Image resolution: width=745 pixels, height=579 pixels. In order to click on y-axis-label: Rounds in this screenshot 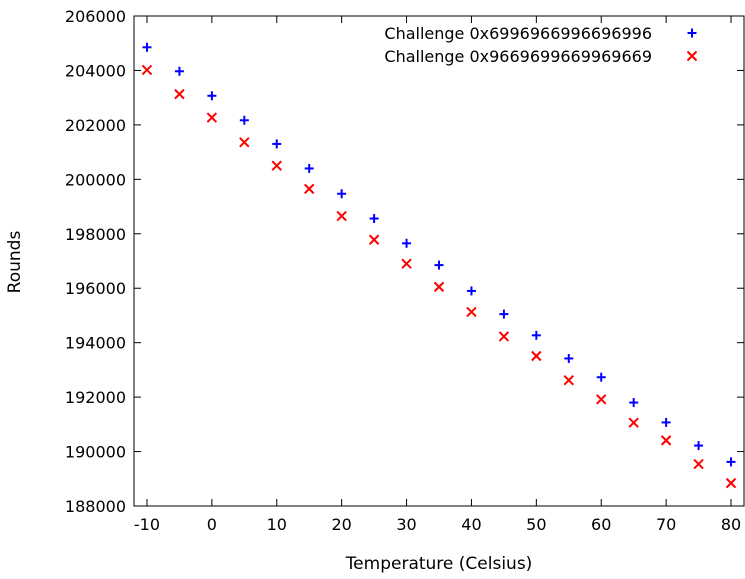, I will do `click(15, 262)`.